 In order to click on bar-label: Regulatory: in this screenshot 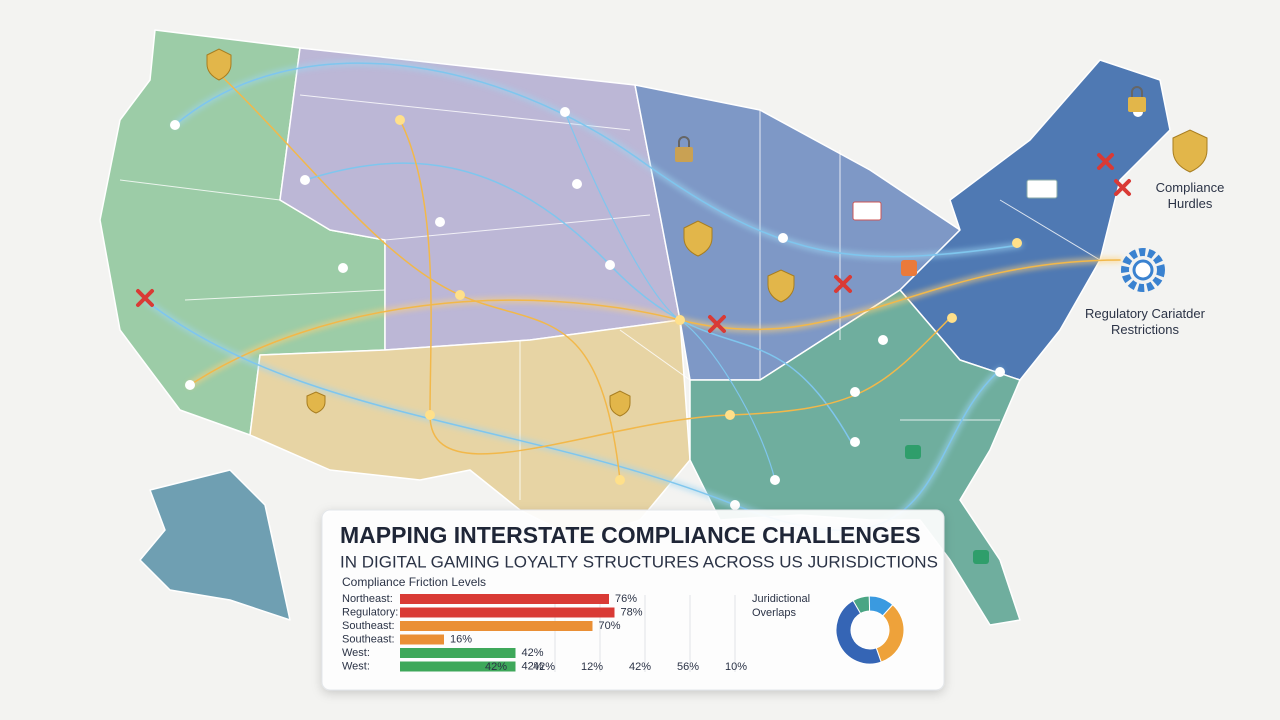, I will do `click(370, 612)`.